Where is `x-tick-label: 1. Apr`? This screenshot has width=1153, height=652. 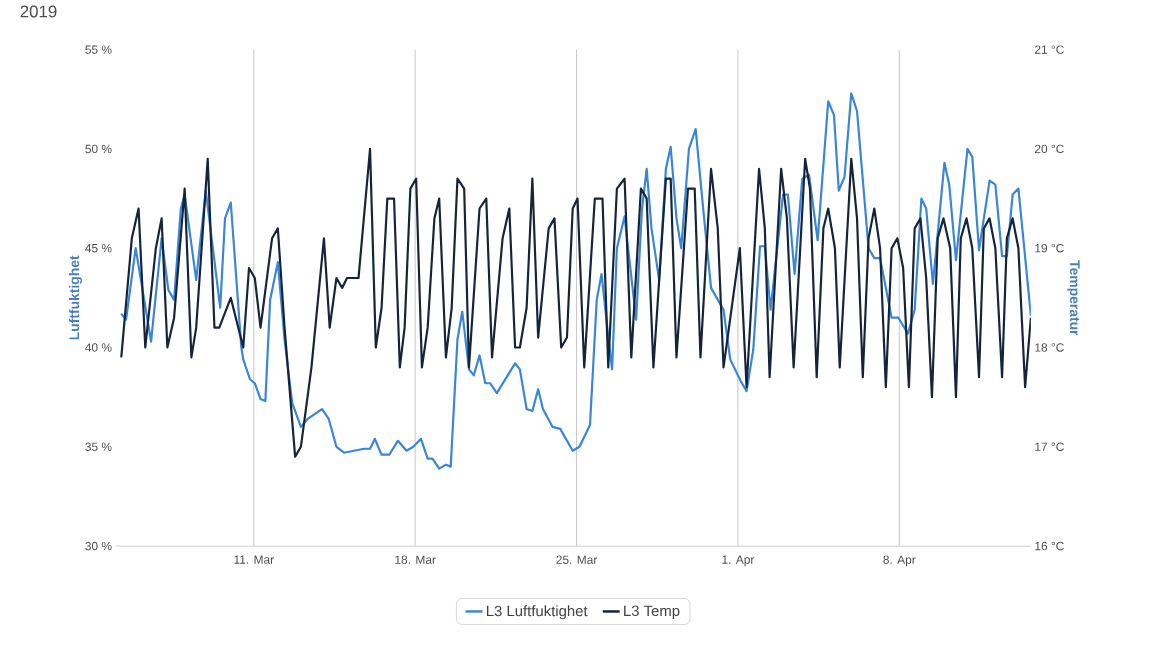
x-tick-label: 1. Apr is located at coordinates (738, 561).